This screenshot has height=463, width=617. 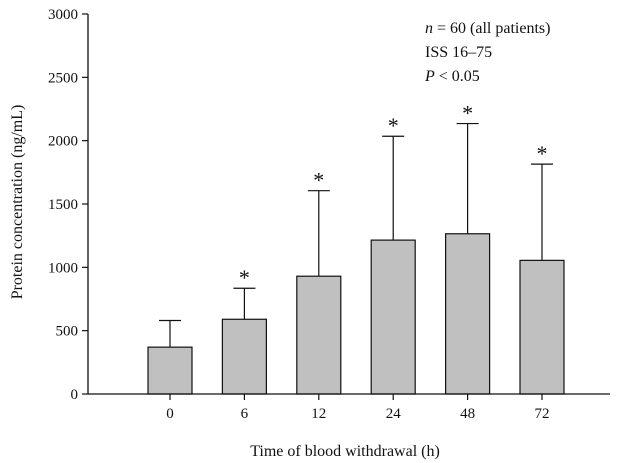 I want to click on x-tick-label: 0, so click(x=170, y=414).